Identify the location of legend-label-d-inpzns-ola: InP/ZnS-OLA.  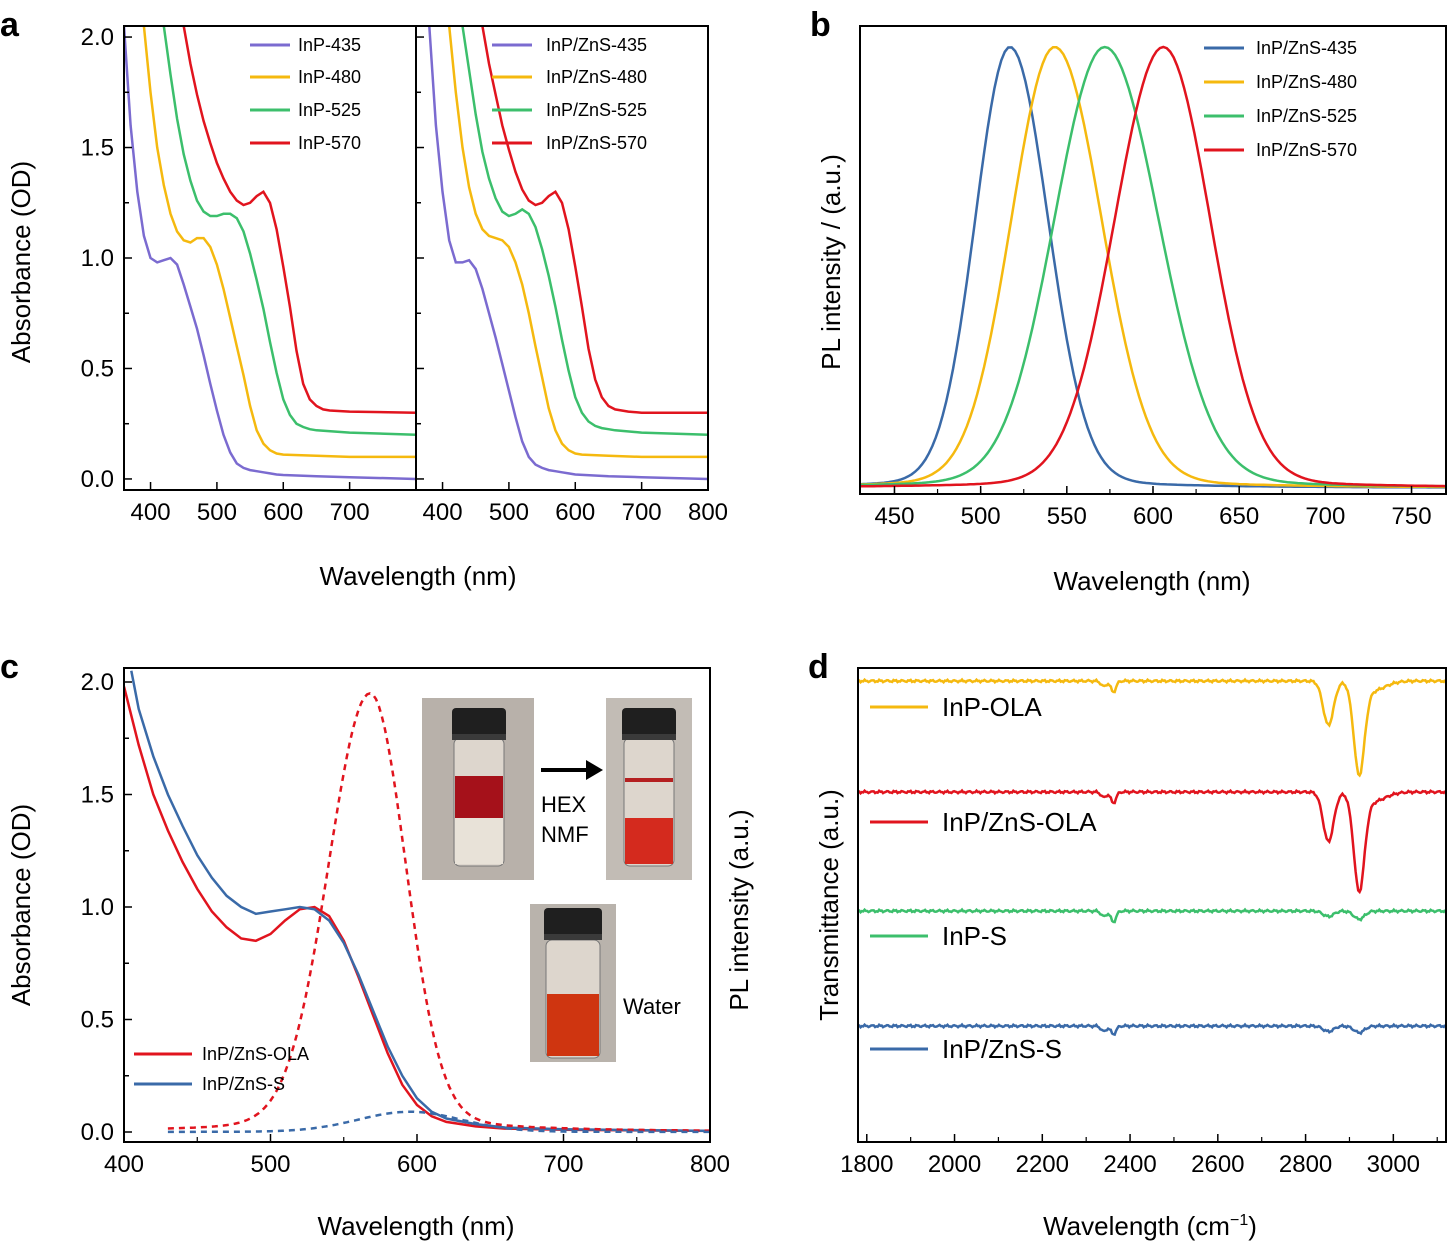
(1019, 822).